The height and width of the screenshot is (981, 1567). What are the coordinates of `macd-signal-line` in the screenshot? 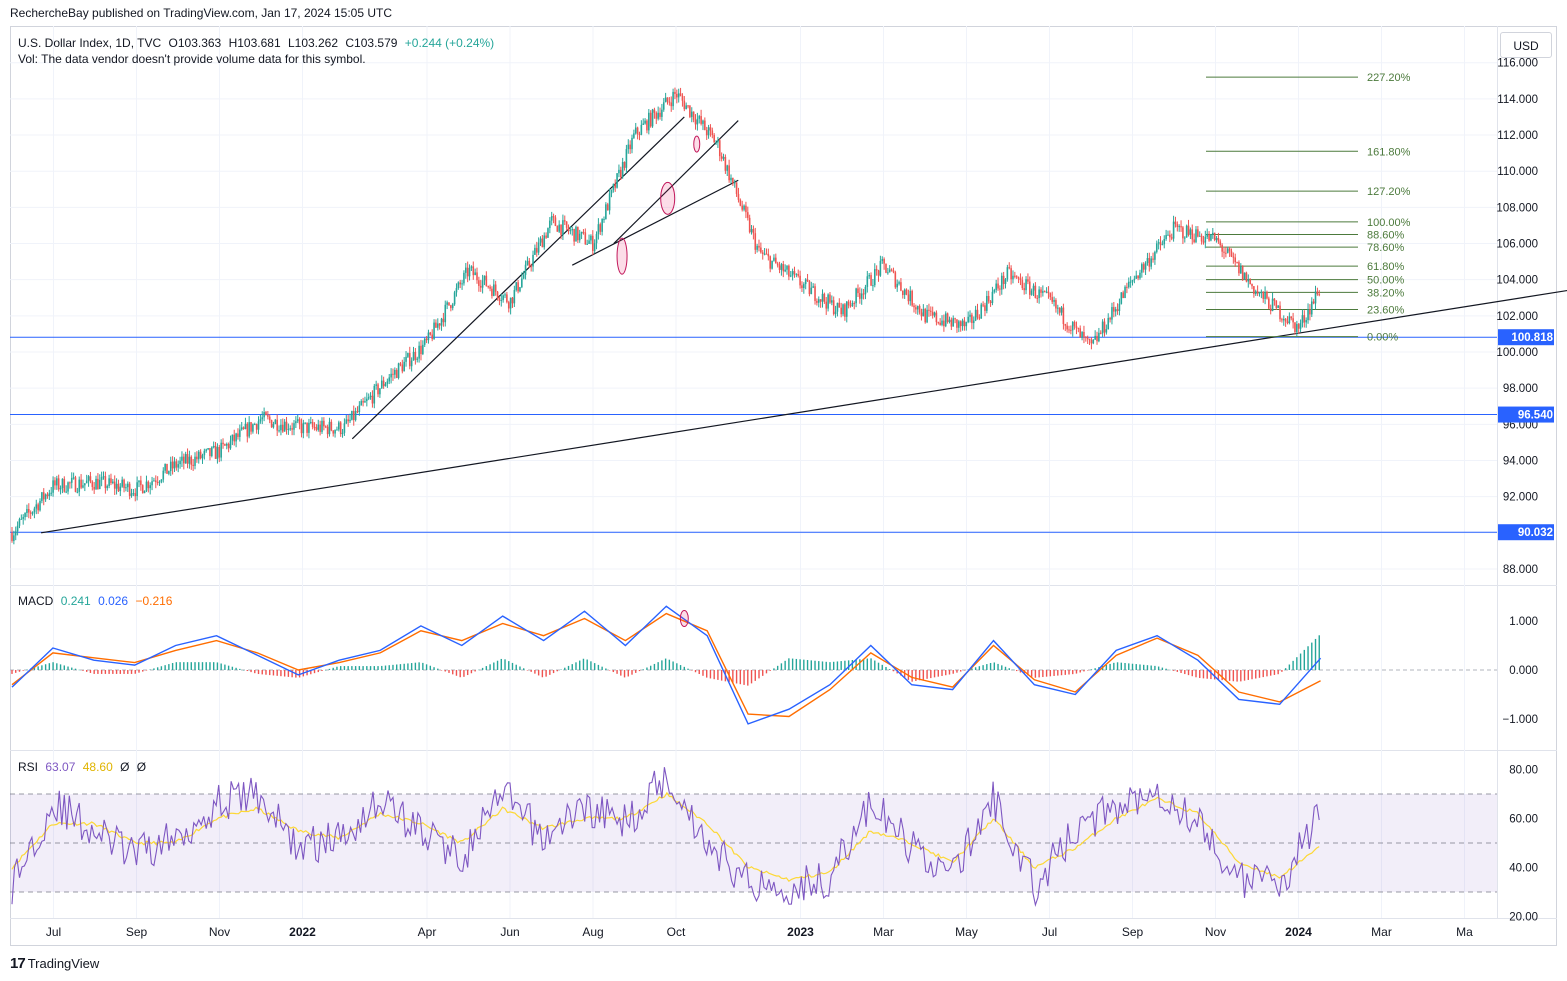 It's located at (666, 665).